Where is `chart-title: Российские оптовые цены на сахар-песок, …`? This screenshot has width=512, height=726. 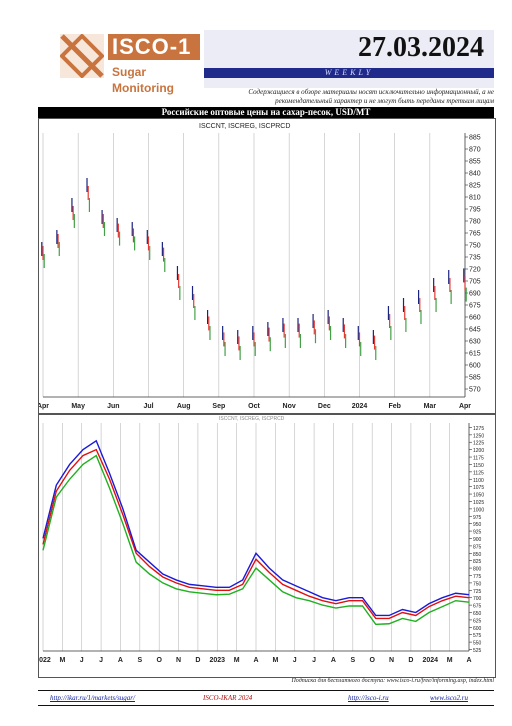 chart-title: Российские оптовые цены на сахар-песок, … is located at coordinates (266, 112).